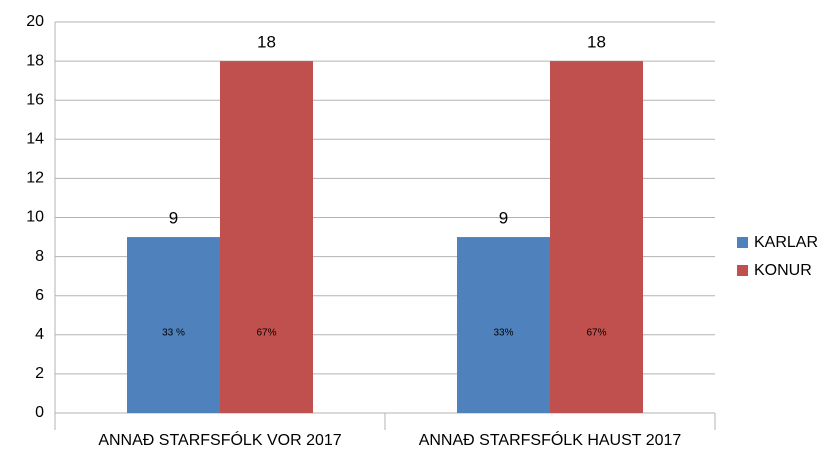 Image resolution: width=832 pixels, height=454 pixels. I want to click on share-label: 33%, so click(503, 332).